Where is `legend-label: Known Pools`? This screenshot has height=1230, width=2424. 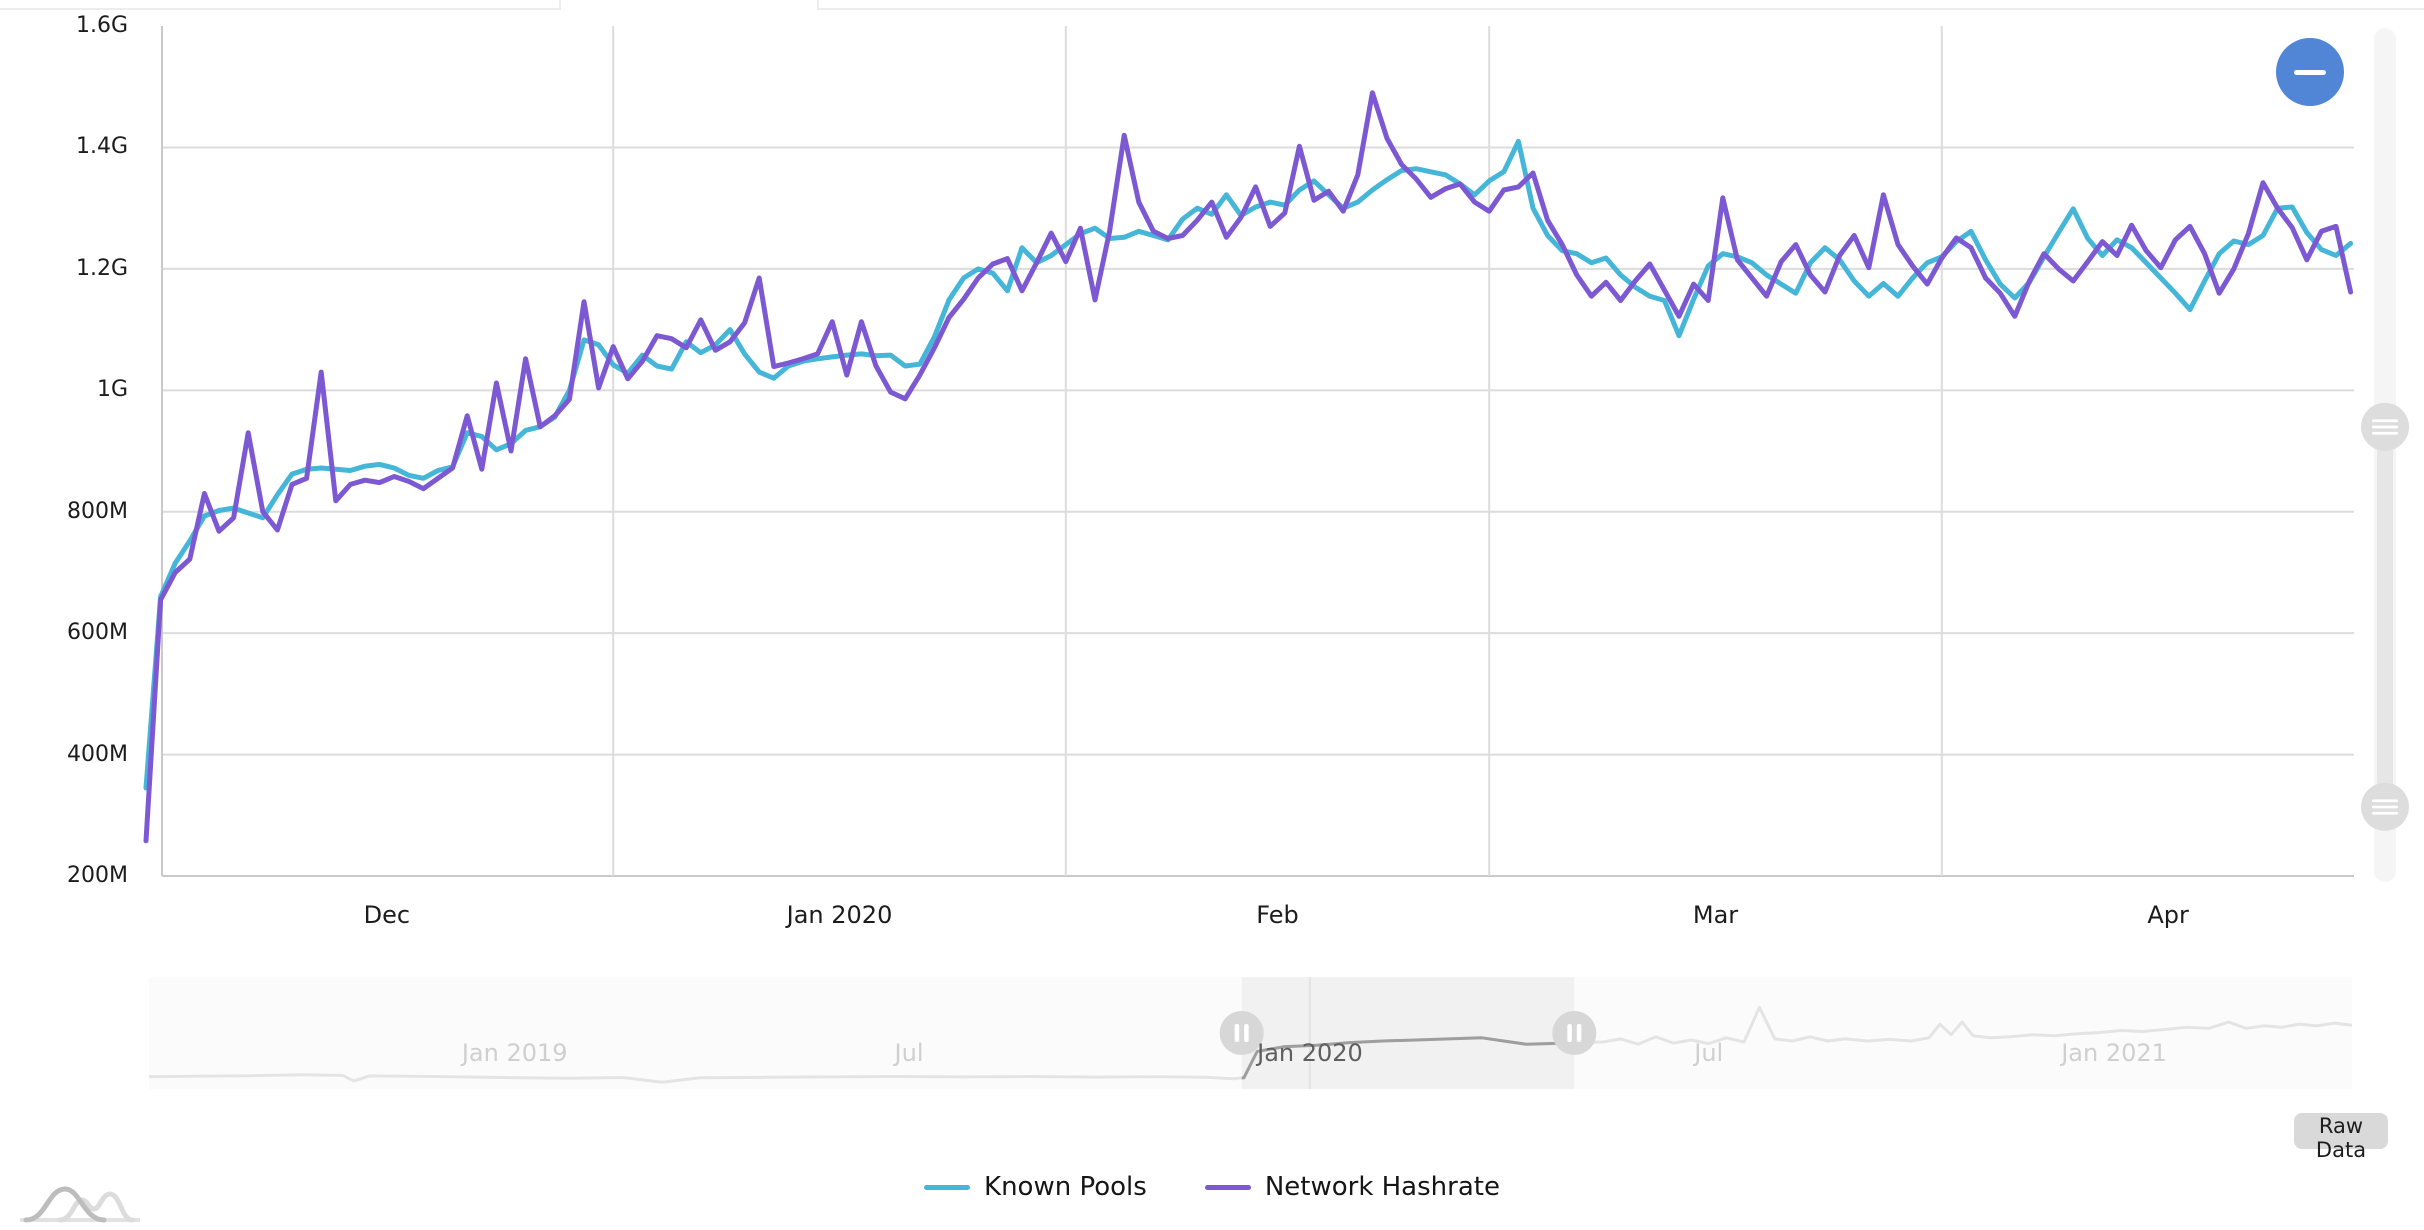 legend-label: Known Pools is located at coordinates (1065, 1187).